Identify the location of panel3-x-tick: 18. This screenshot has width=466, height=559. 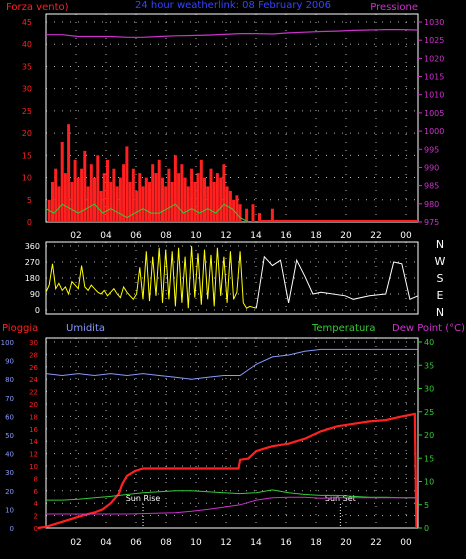
(316, 543).